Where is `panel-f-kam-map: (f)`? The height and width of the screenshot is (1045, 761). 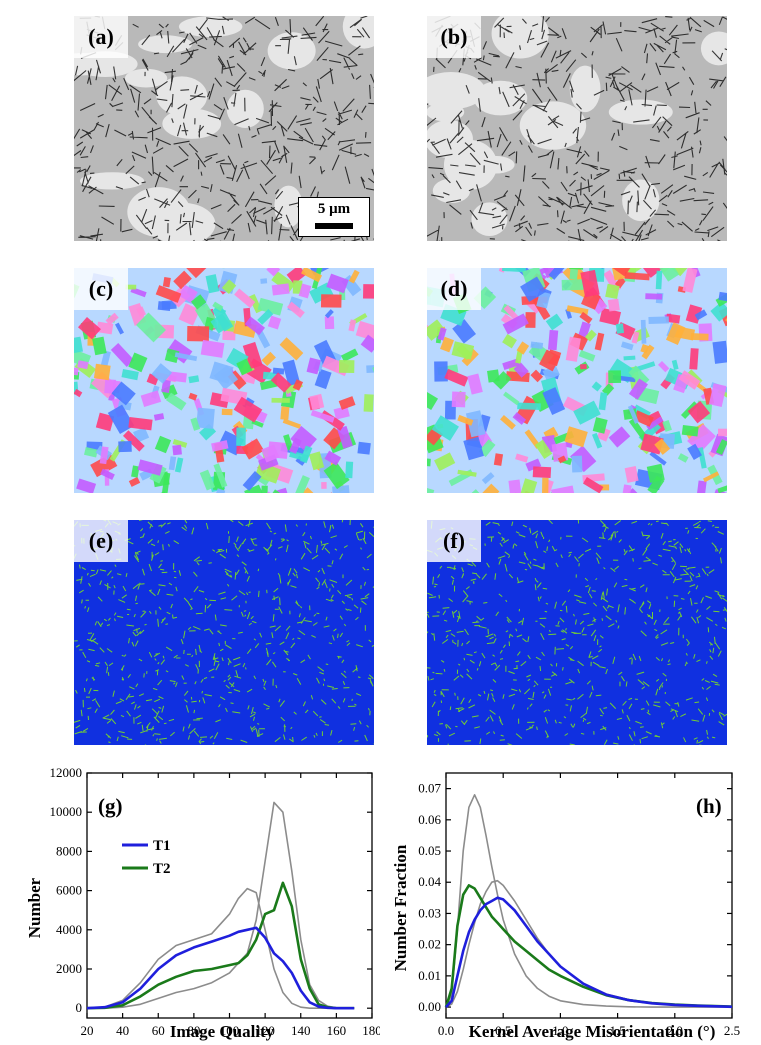 panel-f-kam-map: (f) is located at coordinates (577, 632).